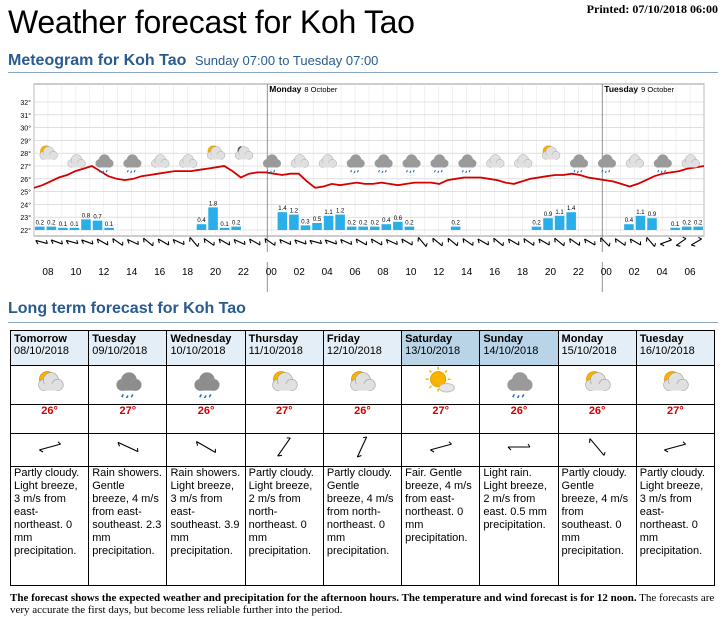  What do you see at coordinates (25, 193) in the screenshot?
I see `y-tick-label: 25°` at bounding box center [25, 193].